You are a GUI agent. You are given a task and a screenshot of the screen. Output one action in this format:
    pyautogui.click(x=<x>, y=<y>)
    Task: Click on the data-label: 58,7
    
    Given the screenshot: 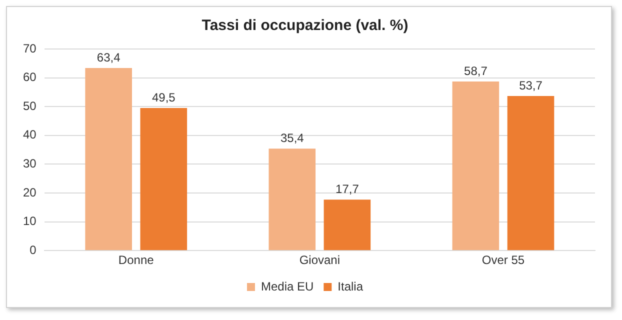 What is the action you would take?
    pyautogui.click(x=476, y=71)
    